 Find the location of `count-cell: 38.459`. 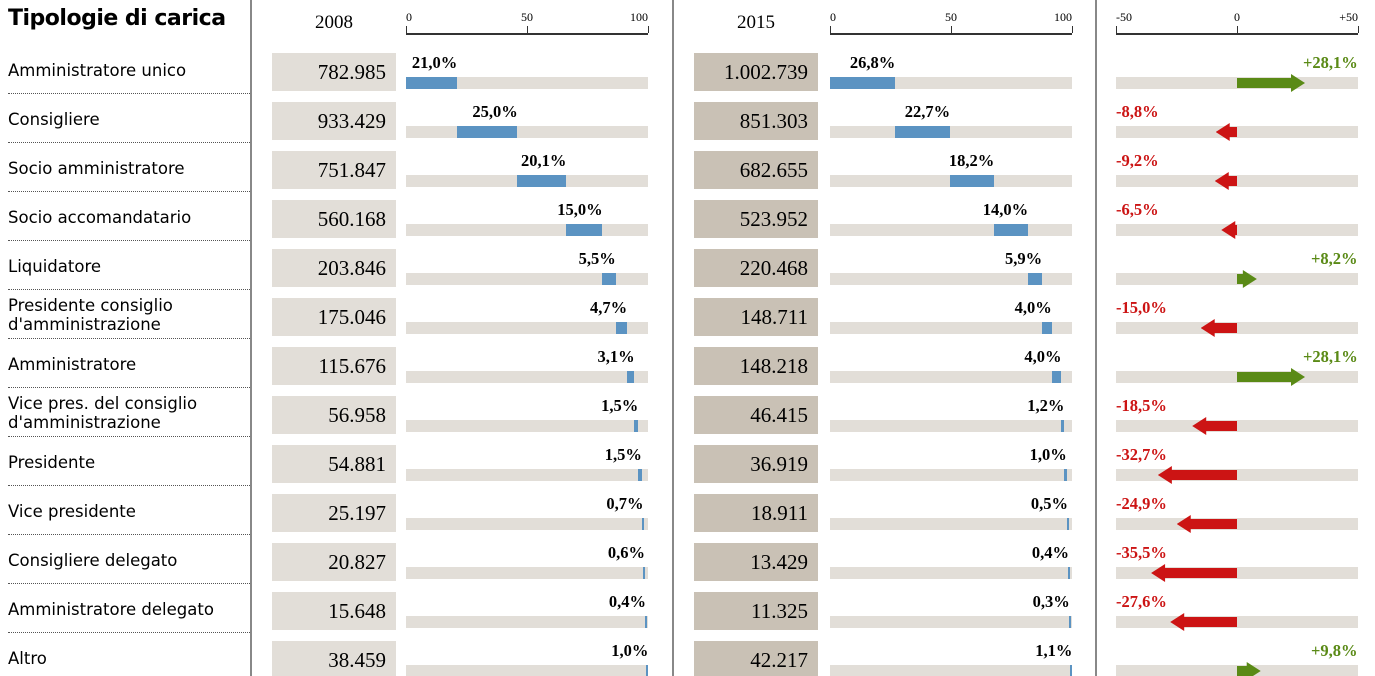

count-cell: 38.459 is located at coordinates (334, 658).